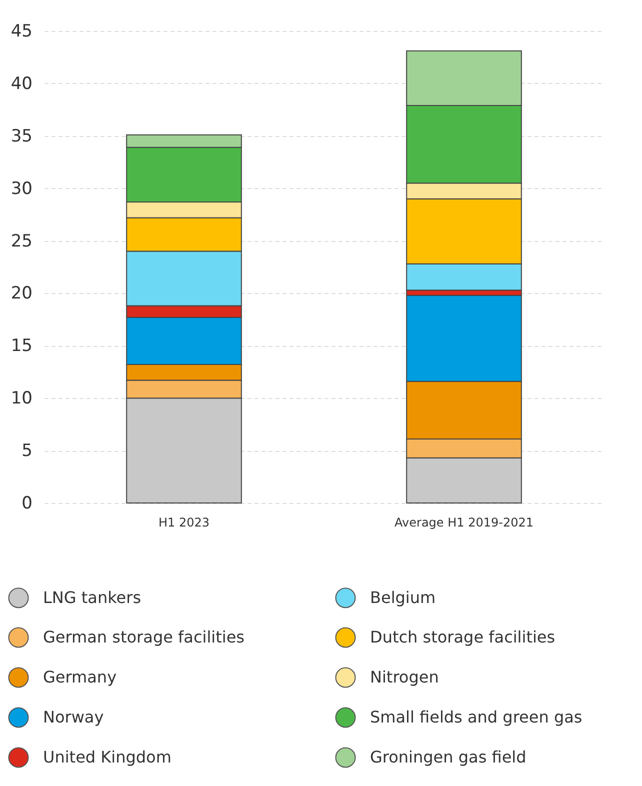 This screenshot has width=642, height=786. Describe the element at coordinates (107, 757) in the screenshot. I see `legend-label: United Kingdom` at that location.